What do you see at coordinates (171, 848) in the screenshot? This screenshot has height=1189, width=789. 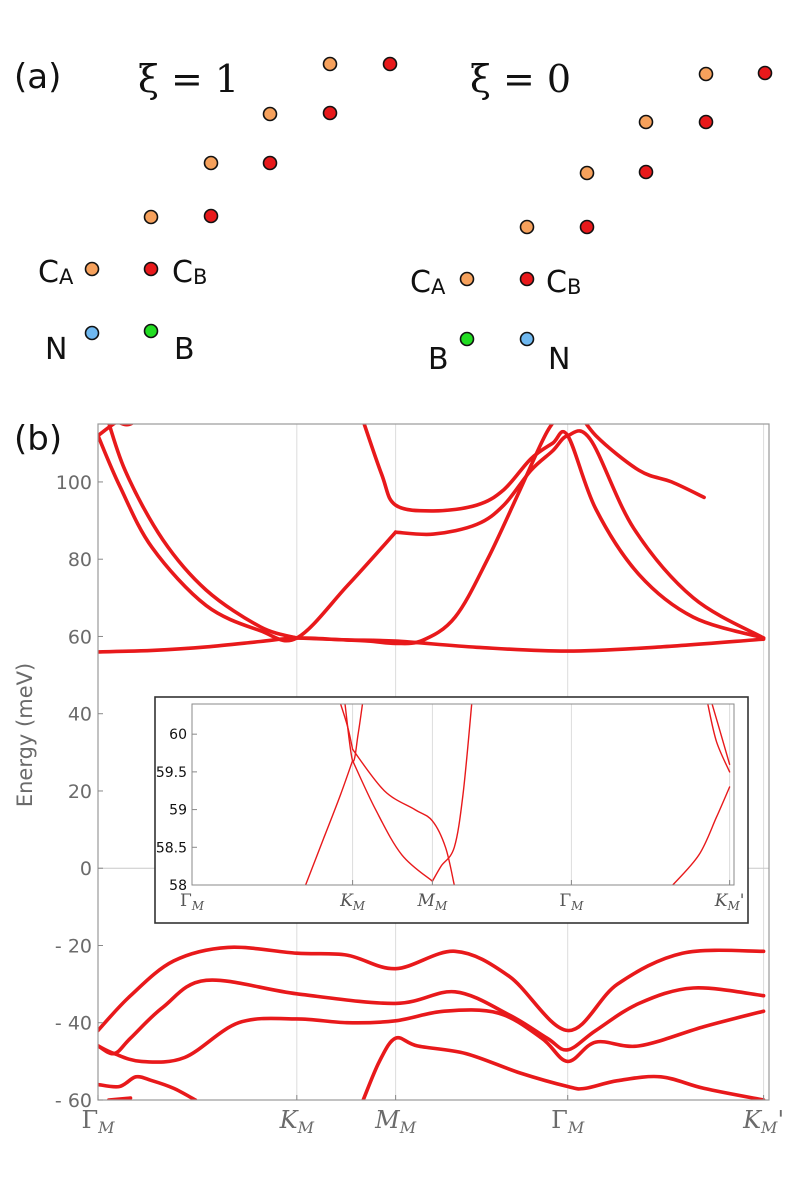 I see `y-tick-label: 58.5` at bounding box center [171, 848].